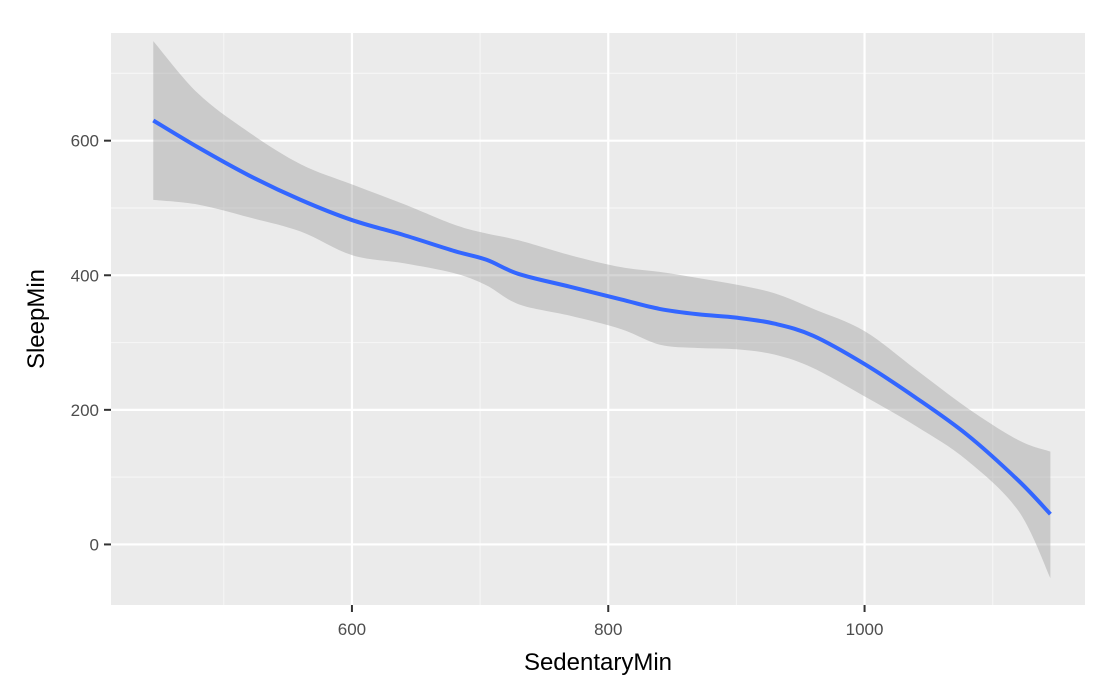 This screenshot has height=693, width=1101. Describe the element at coordinates (85, 141) in the screenshot. I see `y-tick-label: 600` at that location.